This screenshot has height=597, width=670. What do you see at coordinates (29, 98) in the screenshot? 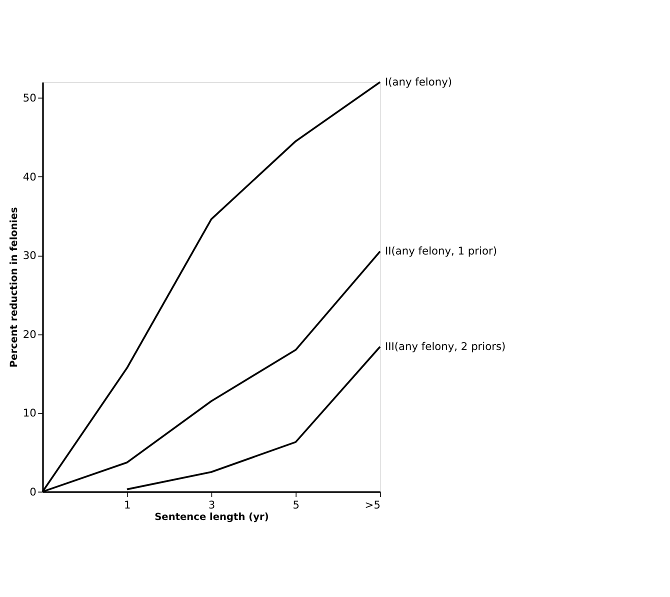
I see `y-tick-label: 50` at bounding box center [29, 98].